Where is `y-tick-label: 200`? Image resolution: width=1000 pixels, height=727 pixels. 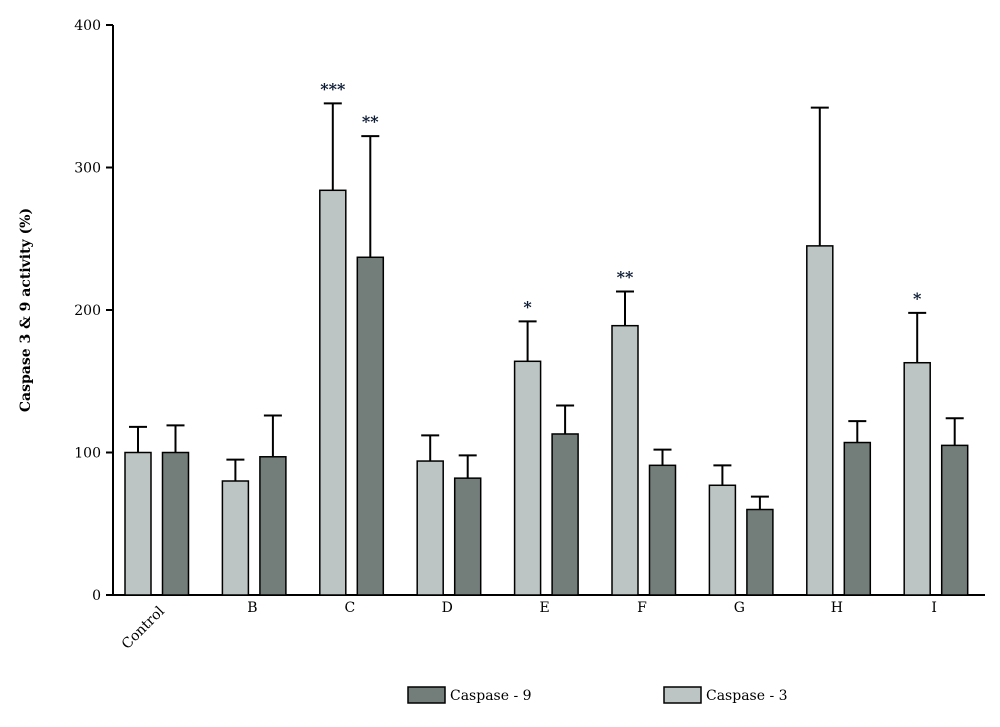
y-tick-label: 200 is located at coordinates (87, 311).